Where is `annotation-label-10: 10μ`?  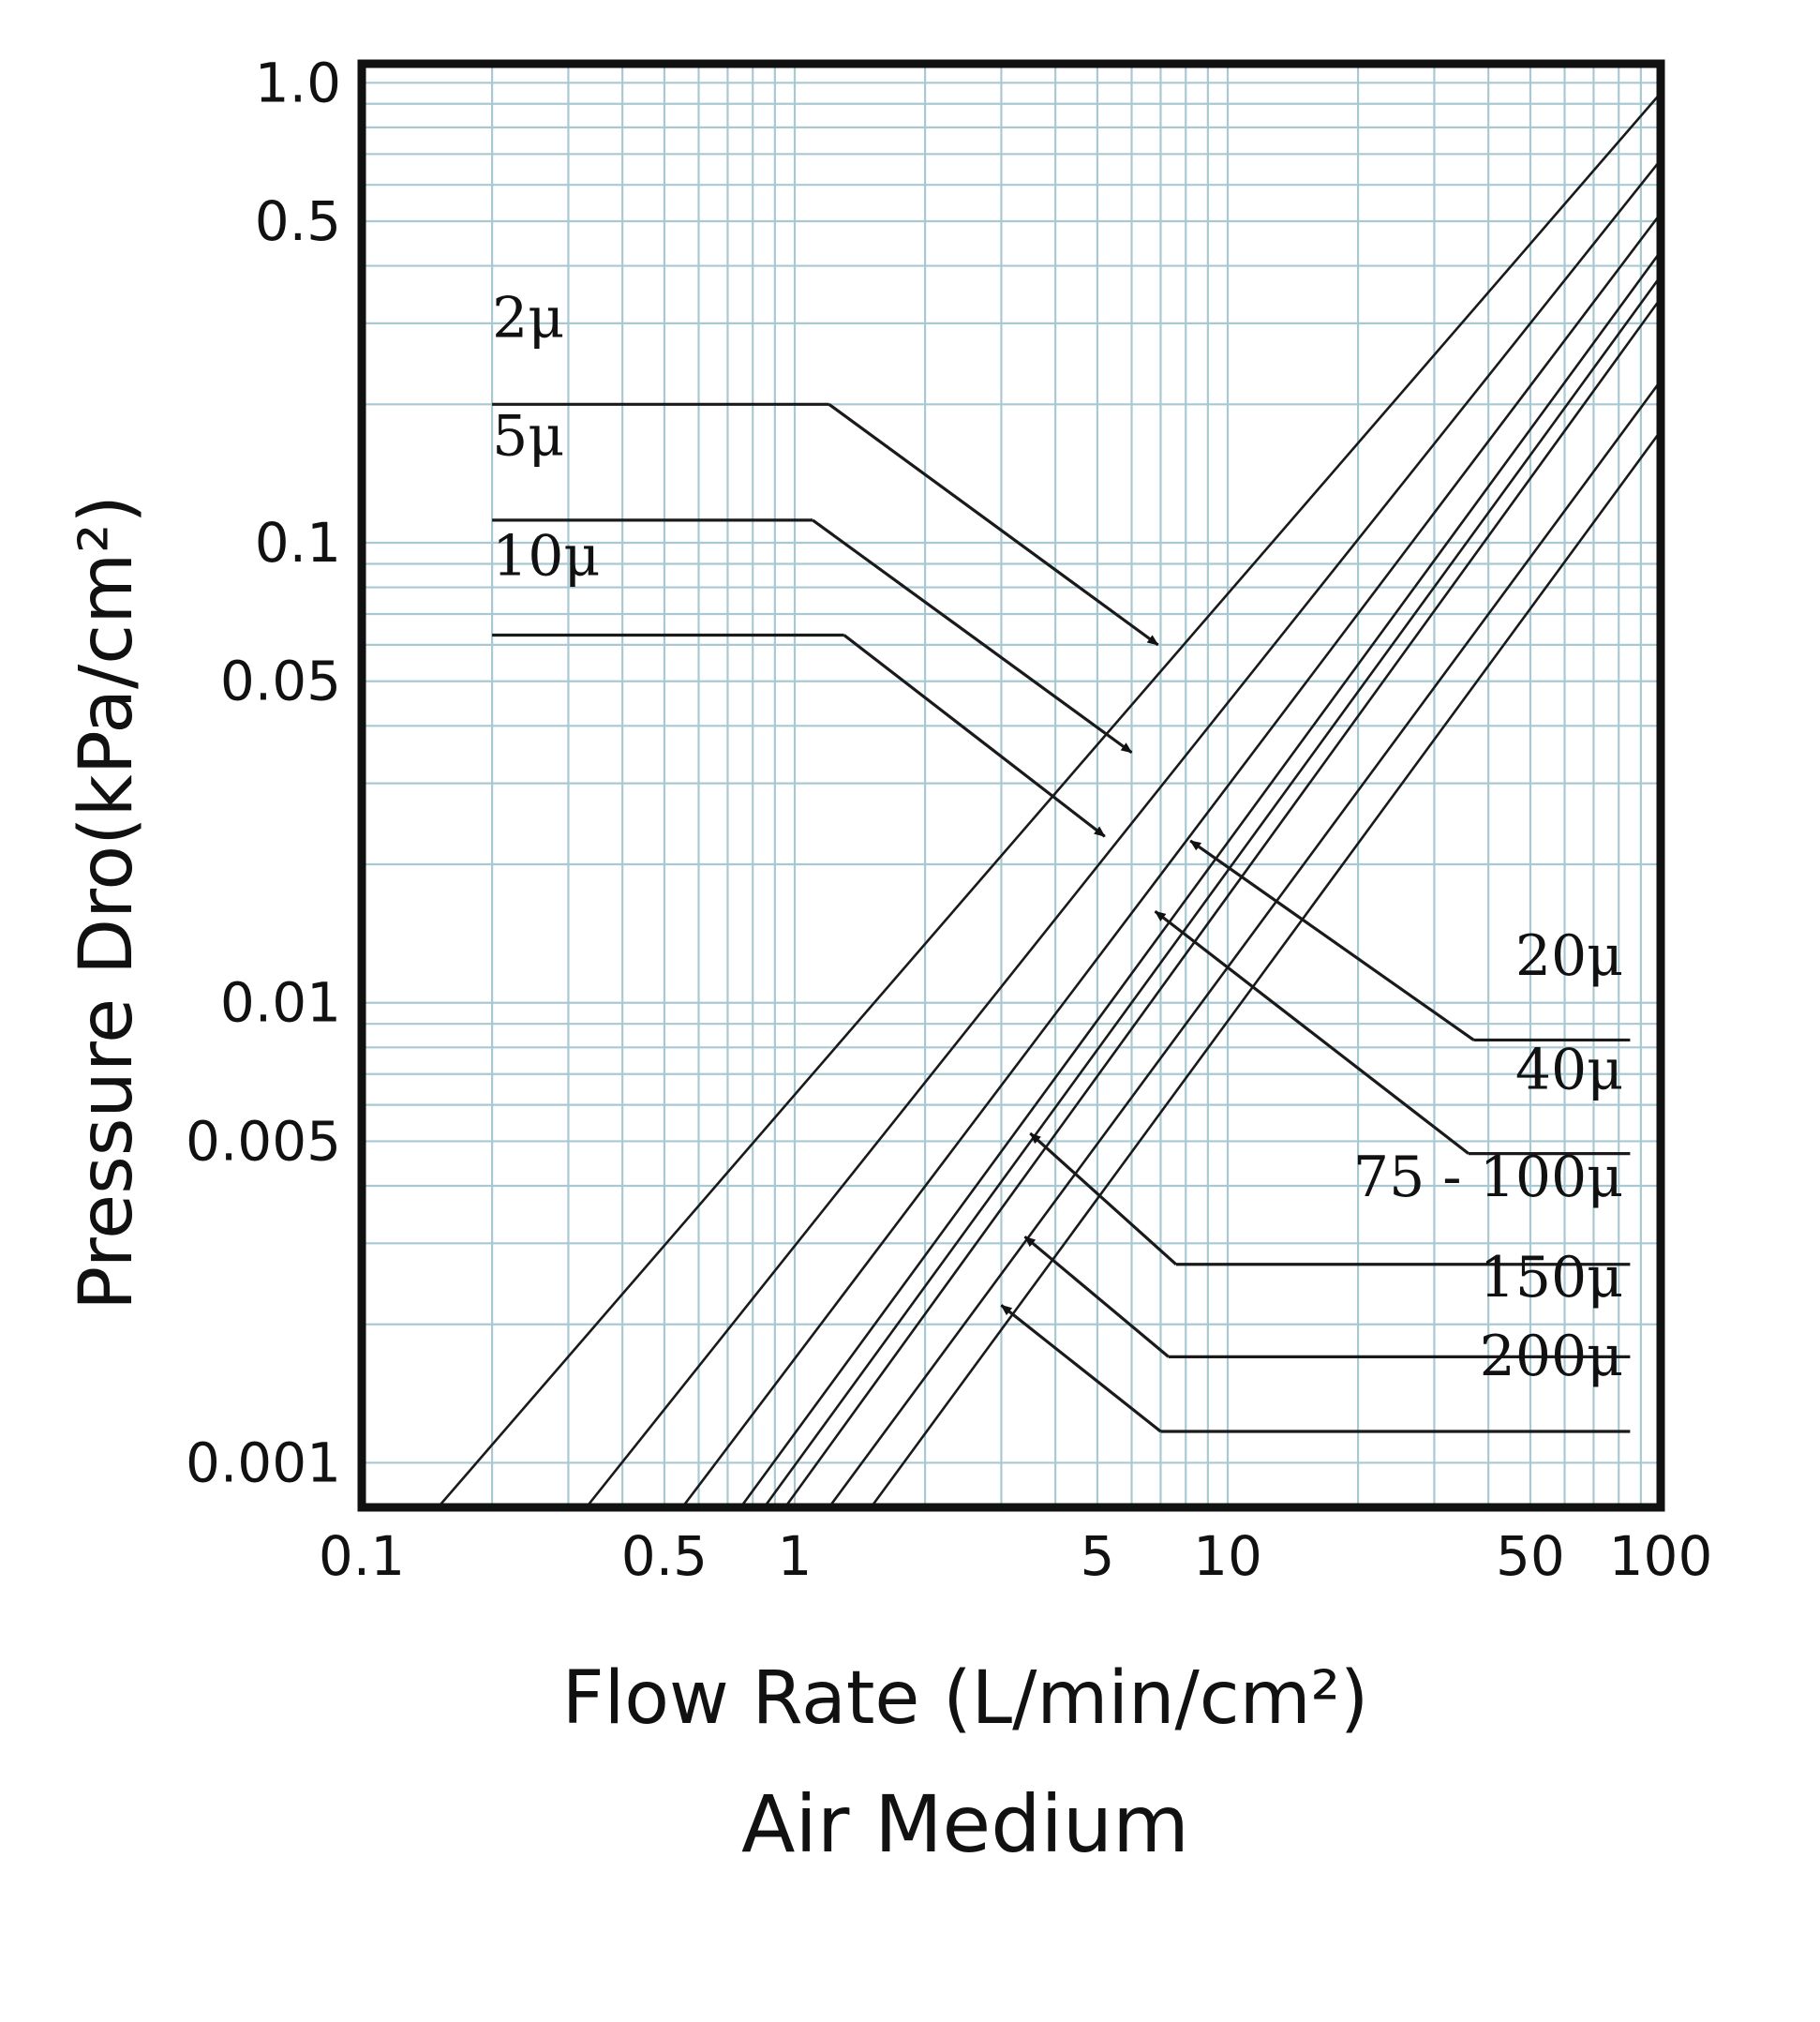
annotation-label-10: 10μ is located at coordinates (546, 557).